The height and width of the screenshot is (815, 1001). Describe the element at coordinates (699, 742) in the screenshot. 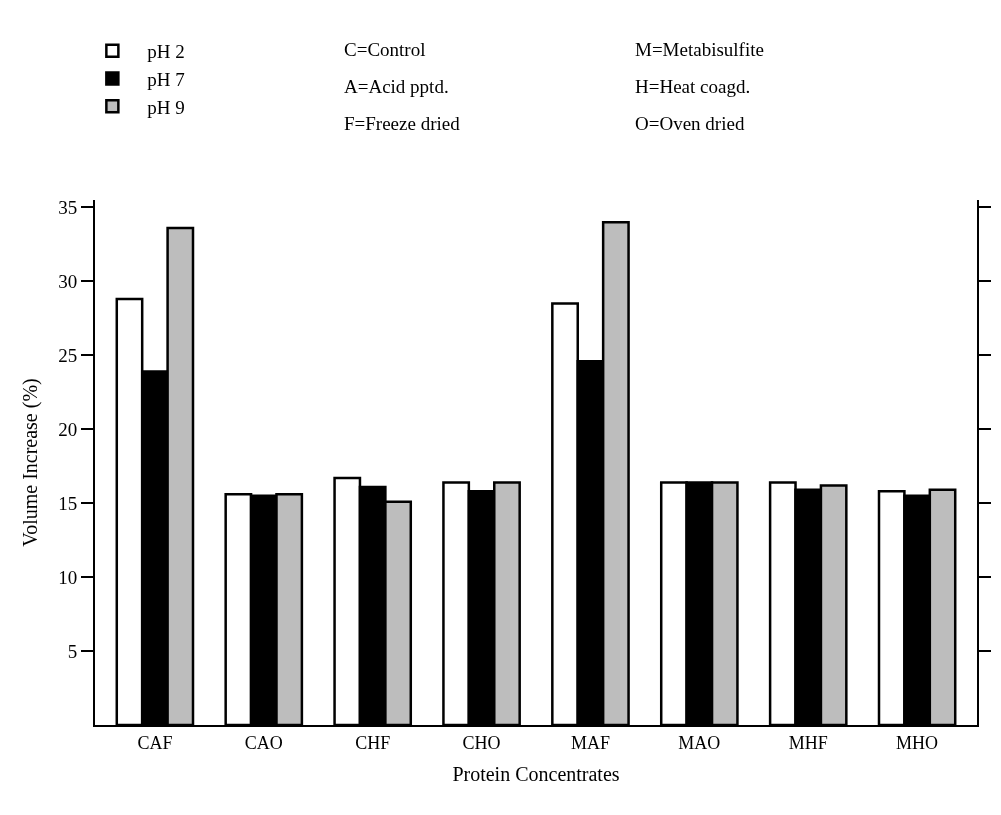

I see `x-tick-label: MAO` at that location.